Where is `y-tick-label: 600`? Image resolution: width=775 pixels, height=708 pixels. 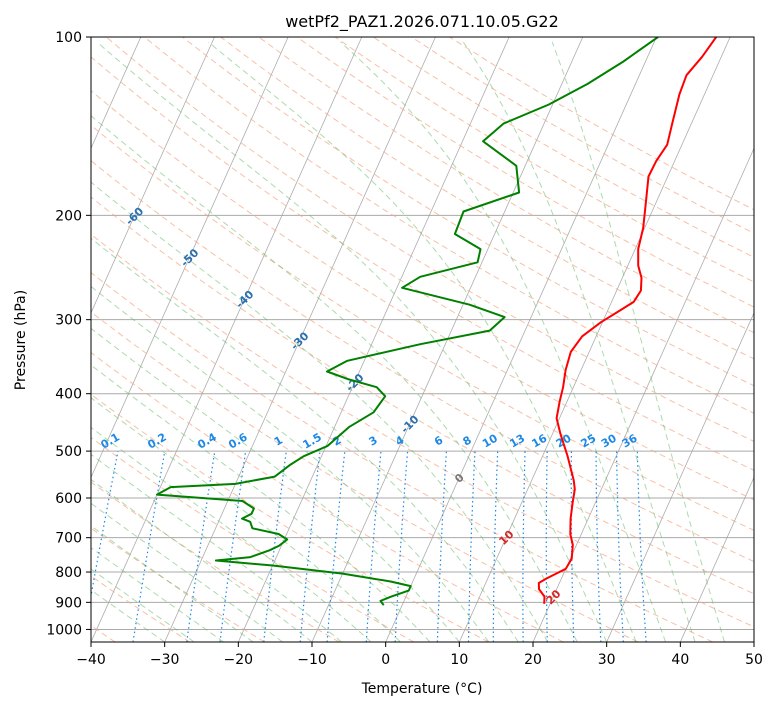
y-tick-label: 600 is located at coordinates (68, 499).